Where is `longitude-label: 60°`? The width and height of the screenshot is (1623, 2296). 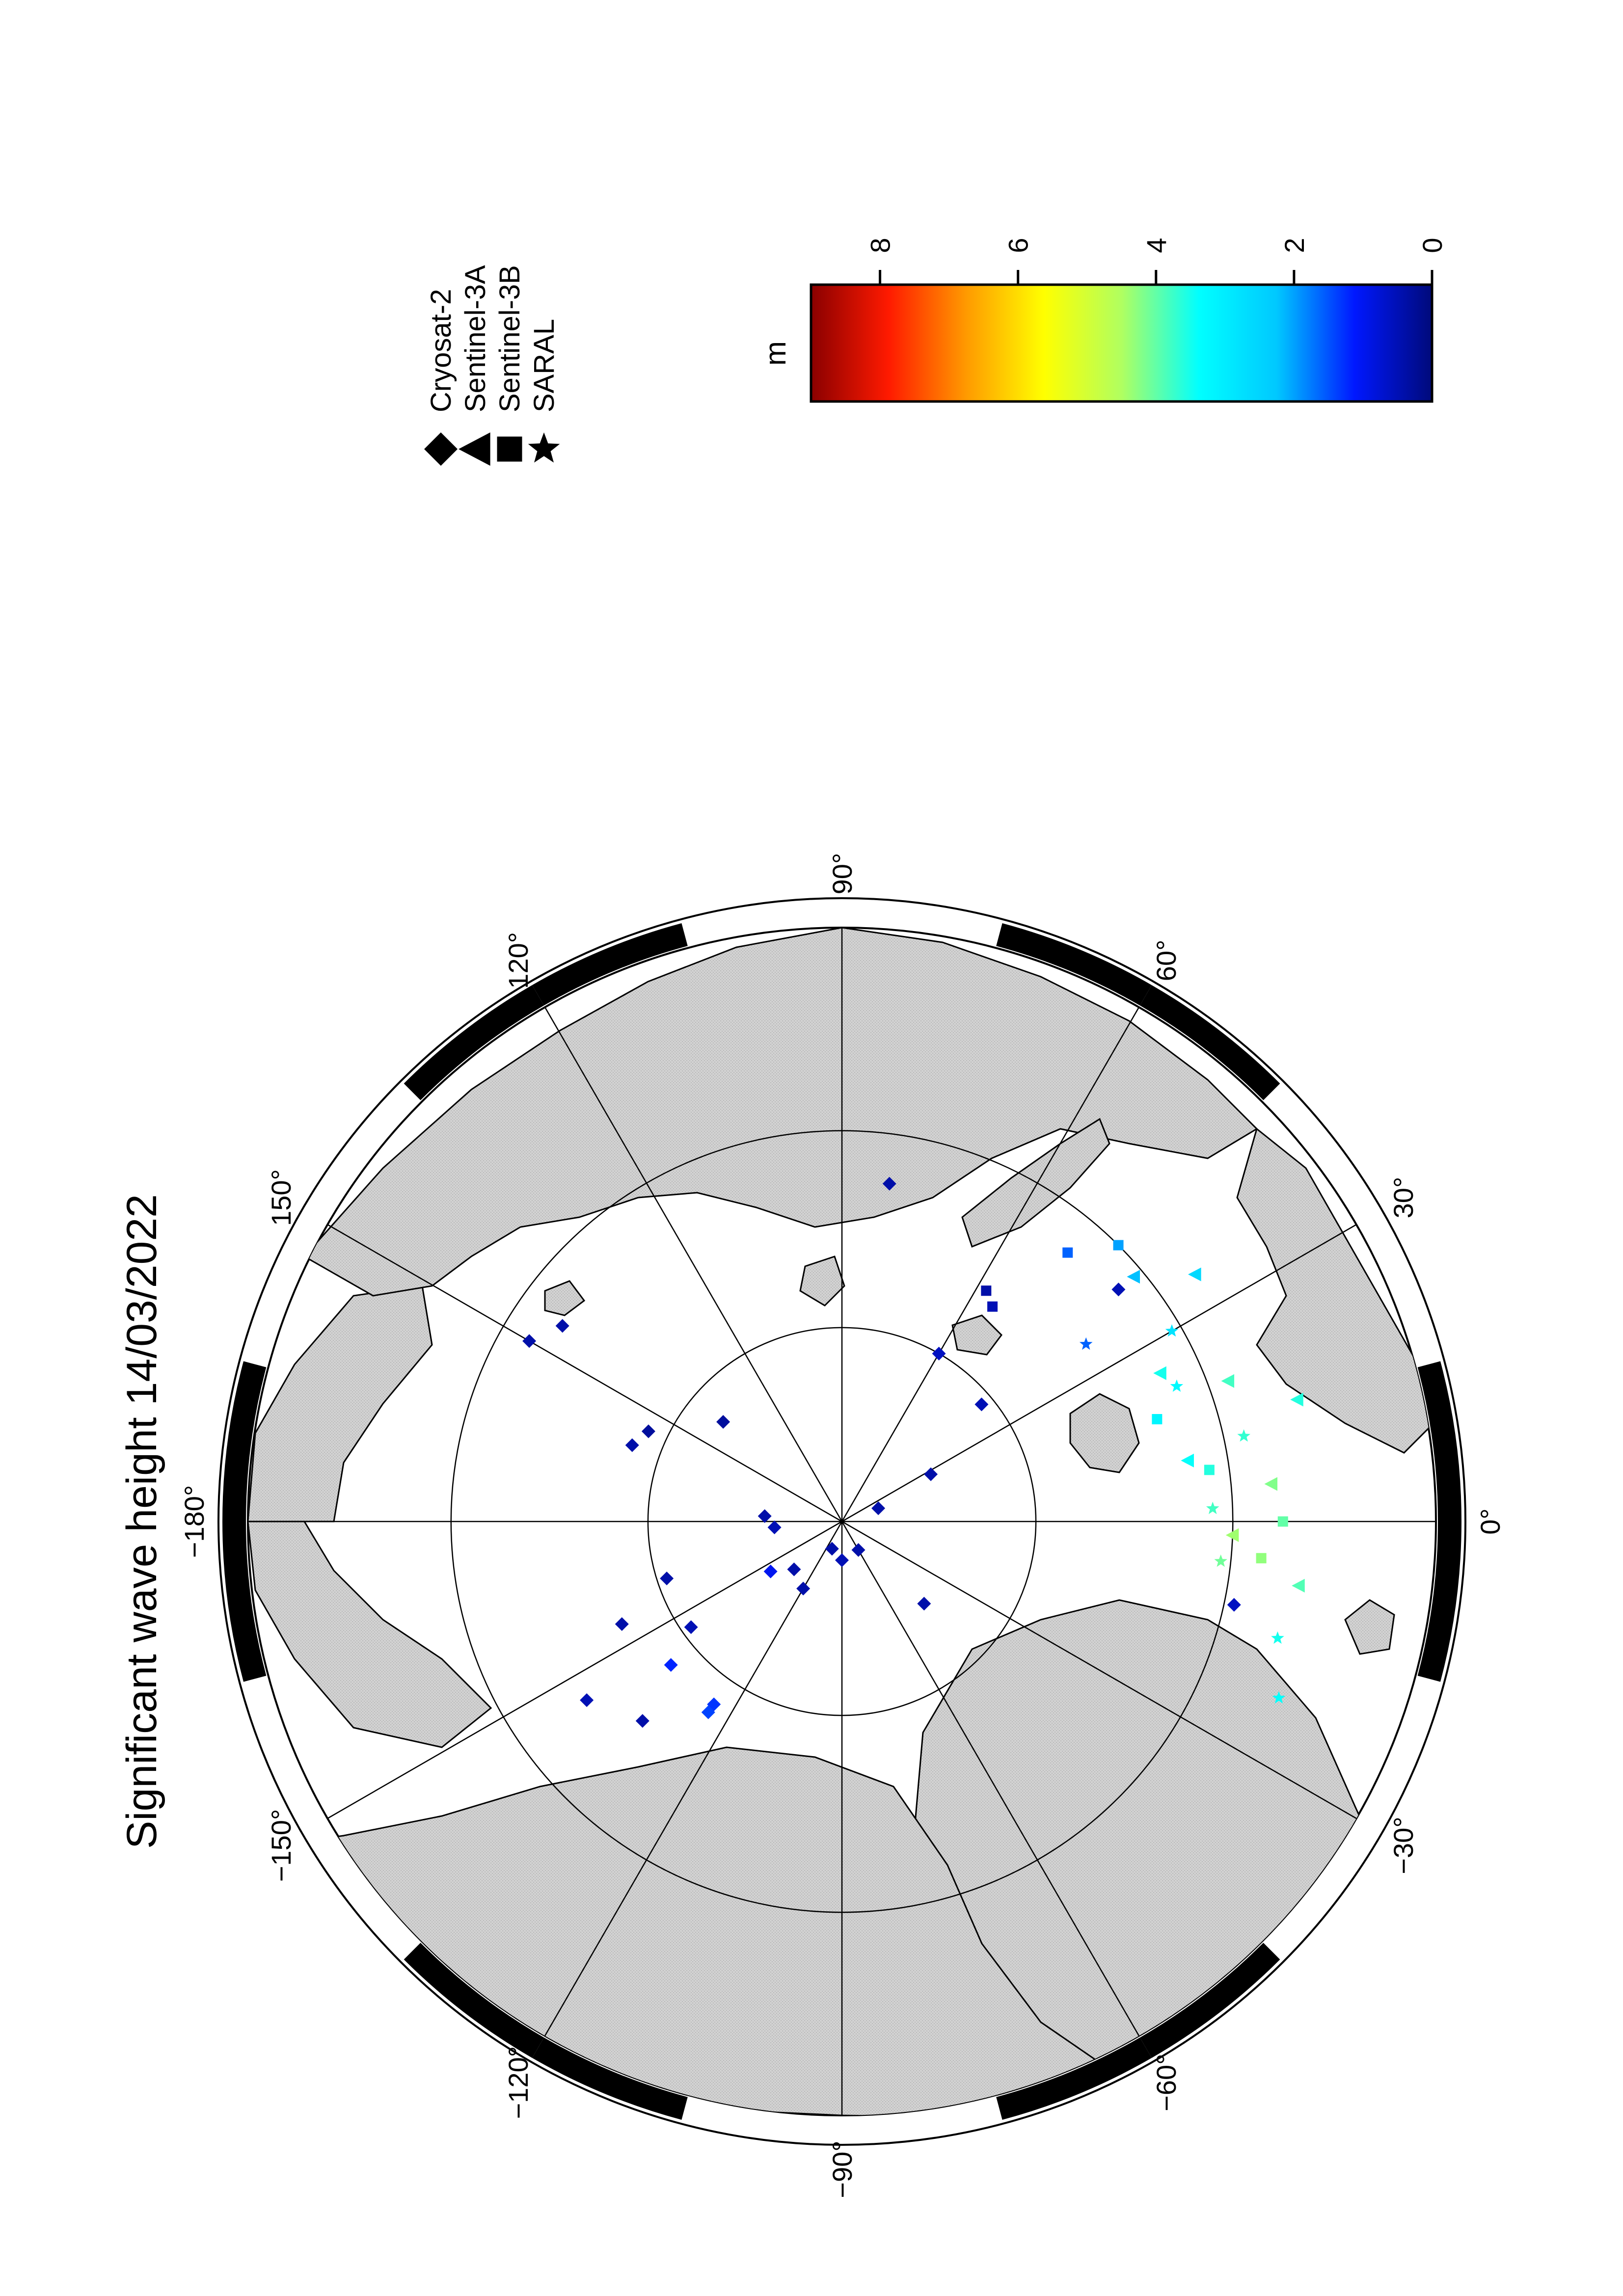 longitude-label: 60° is located at coordinates (1166, 961).